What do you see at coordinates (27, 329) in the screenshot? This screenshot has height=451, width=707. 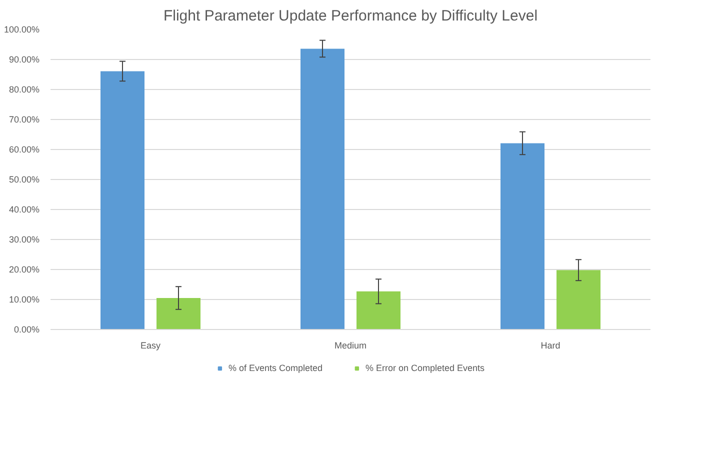 I see `y-tick-label: 0.00%` at bounding box center [27, 329].